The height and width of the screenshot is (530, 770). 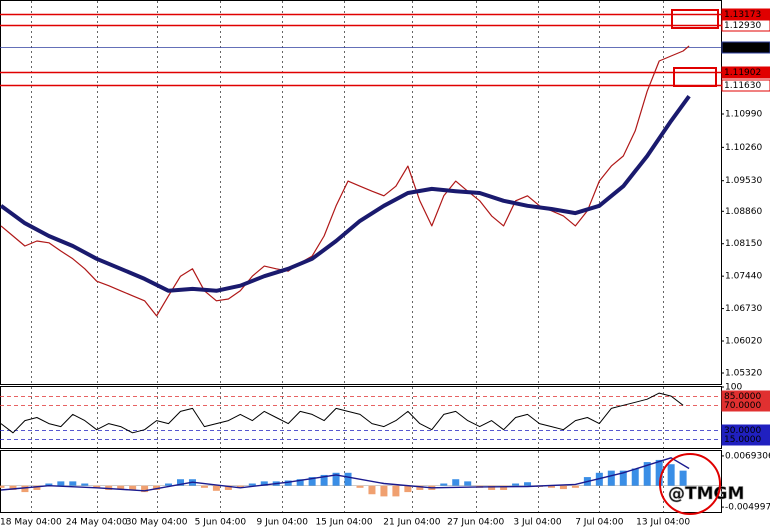 What do you see at coordinates (31, 523) in the screenshot?
I see `x-tick-label: 18 May 04:00` at bounding box center [31, 523].